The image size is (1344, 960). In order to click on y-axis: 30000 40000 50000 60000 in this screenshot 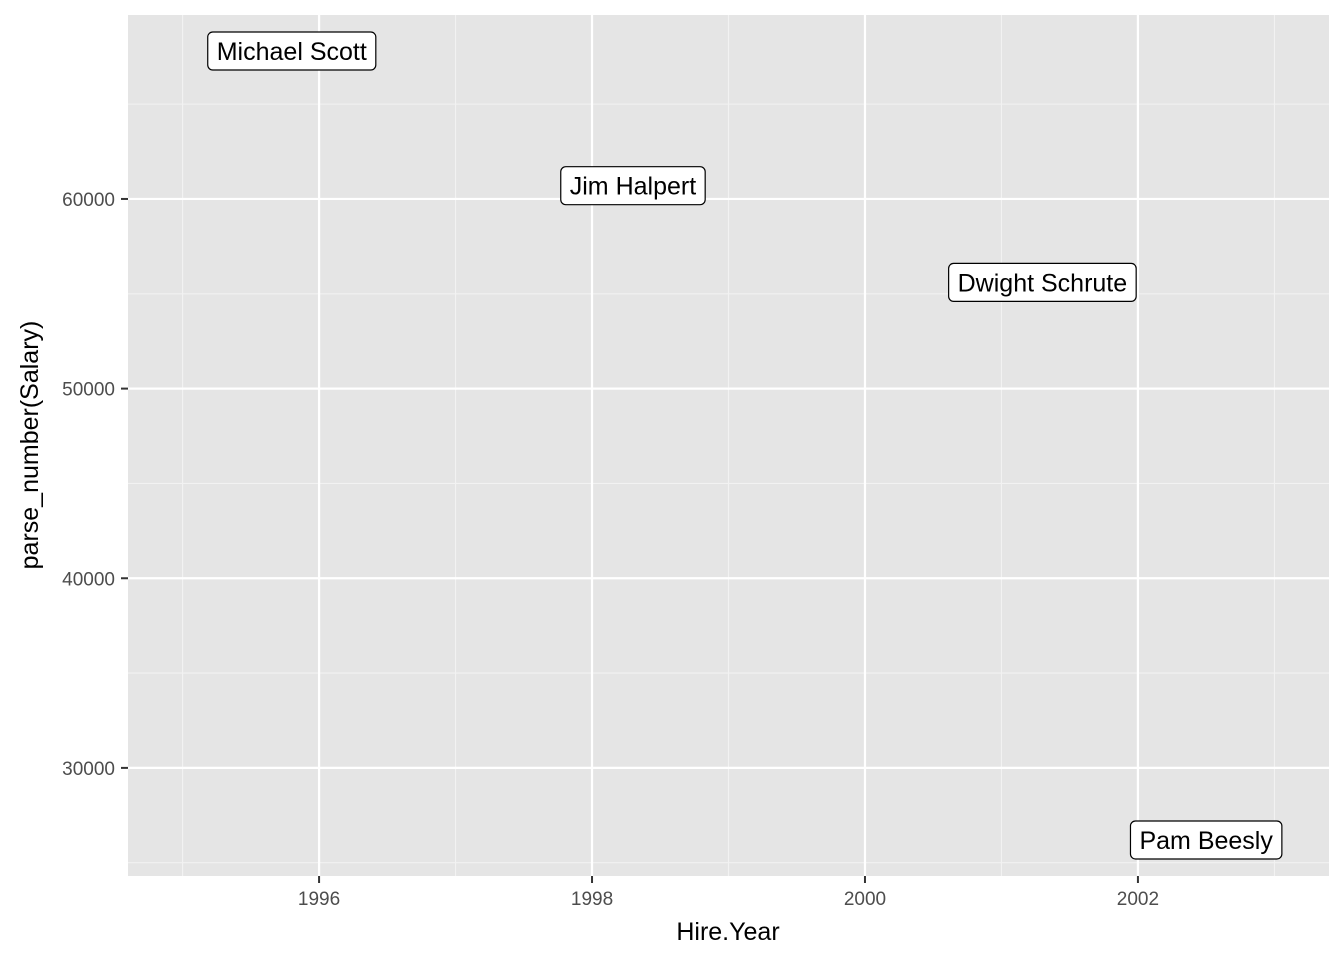, I will do `click(95, 485)`.